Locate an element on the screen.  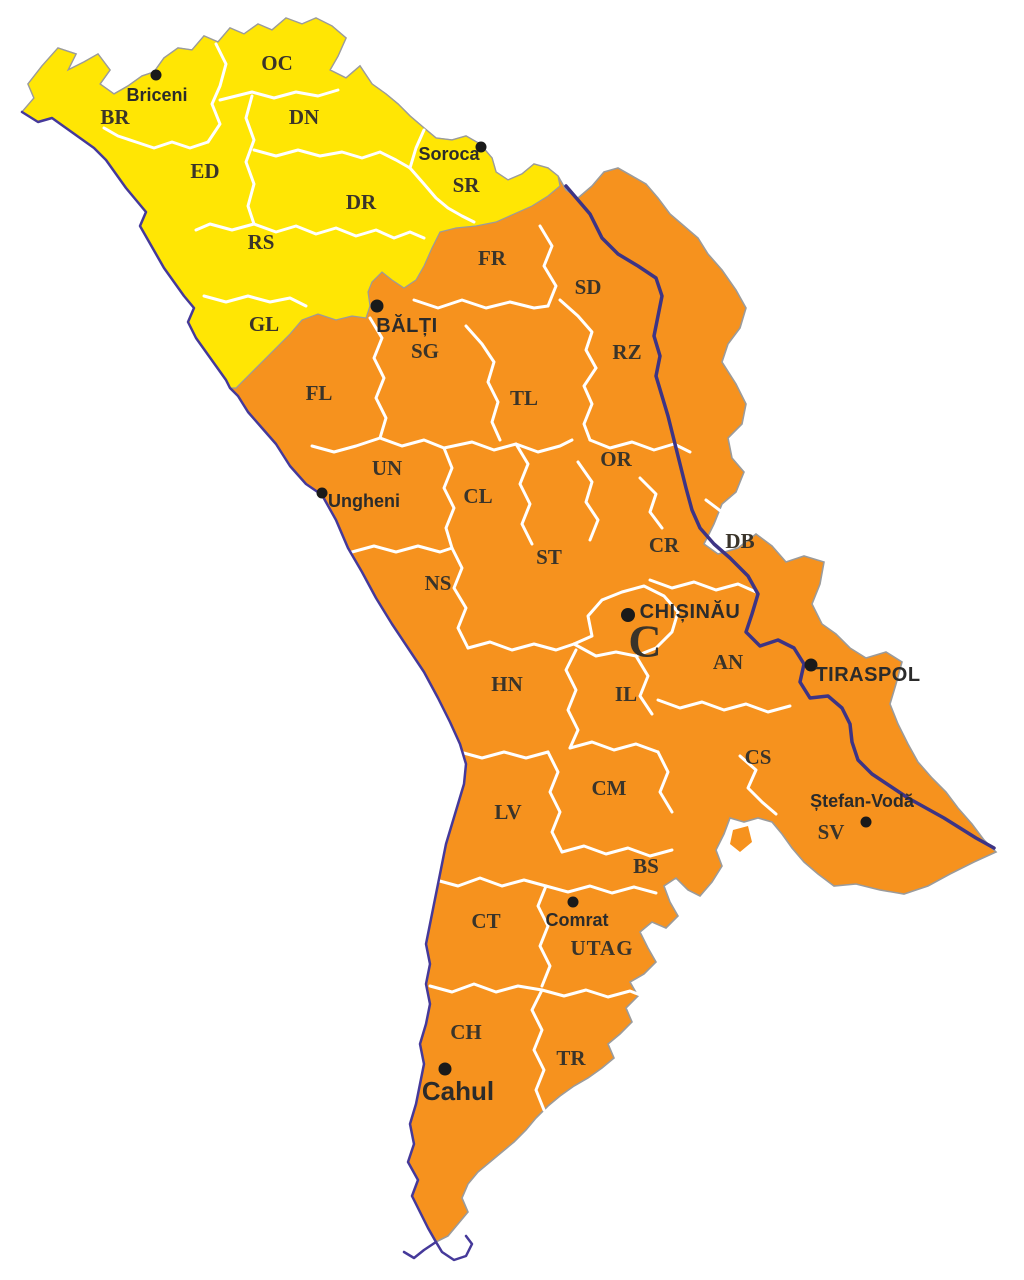
district-label-rs: RS is located at coordinates (261, 242).